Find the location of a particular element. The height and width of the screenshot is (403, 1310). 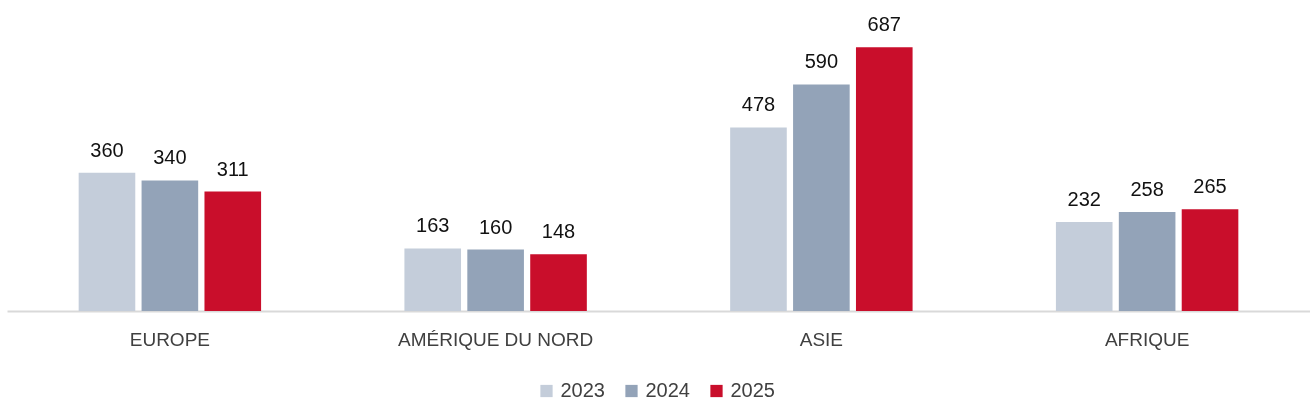

x-tick-label: AFRIQUE is located at coordinates (1147, 339).